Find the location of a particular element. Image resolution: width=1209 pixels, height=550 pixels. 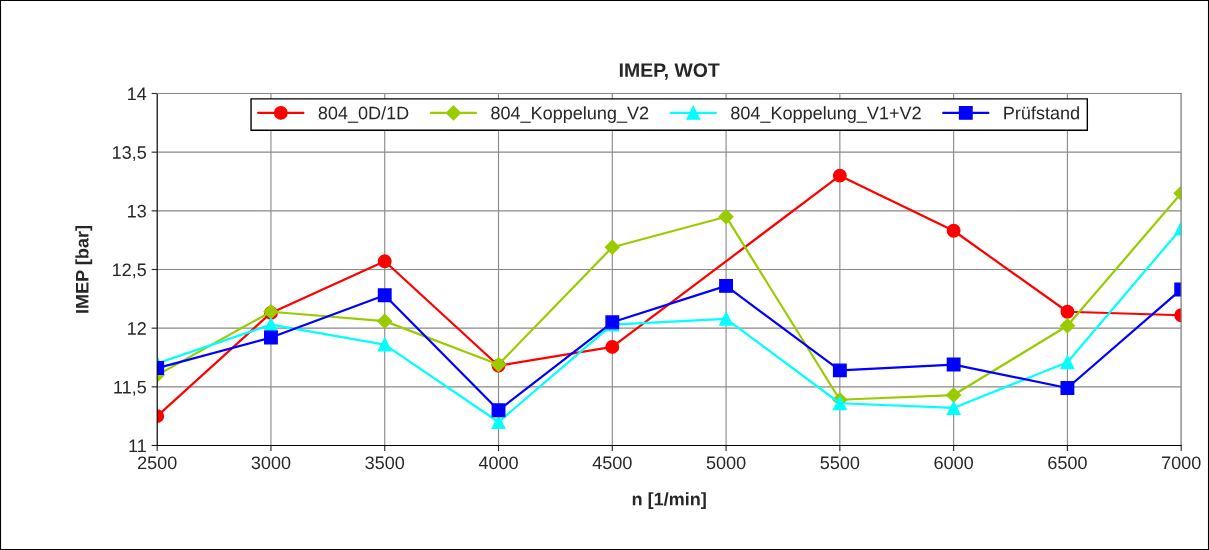

y-tick-label: 12,5 is located at coordinates (129, 271).